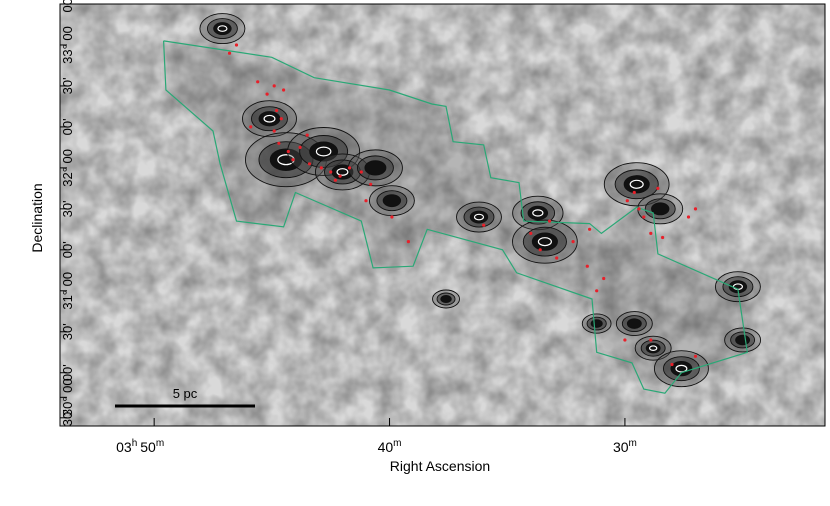 The width and height of the screenshot is (830, 506). Describe the element at coordinates (390, 446) in the screenshot. I see `x-tick-label-1: 40m` at that location.